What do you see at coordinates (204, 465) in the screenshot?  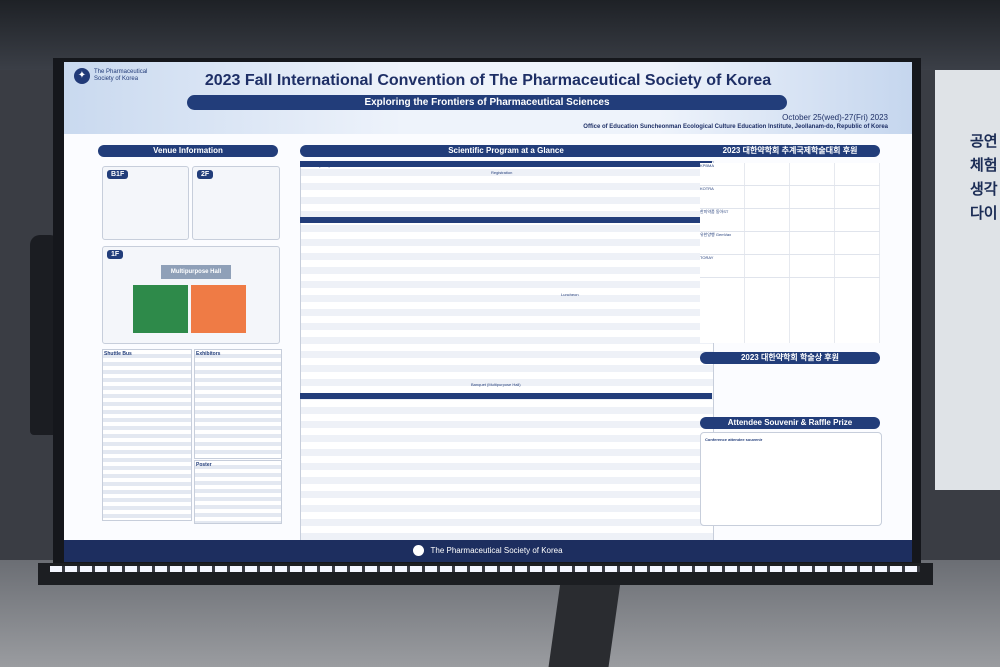 I see `poster-title: Poster` at bounding box center [204, 465].